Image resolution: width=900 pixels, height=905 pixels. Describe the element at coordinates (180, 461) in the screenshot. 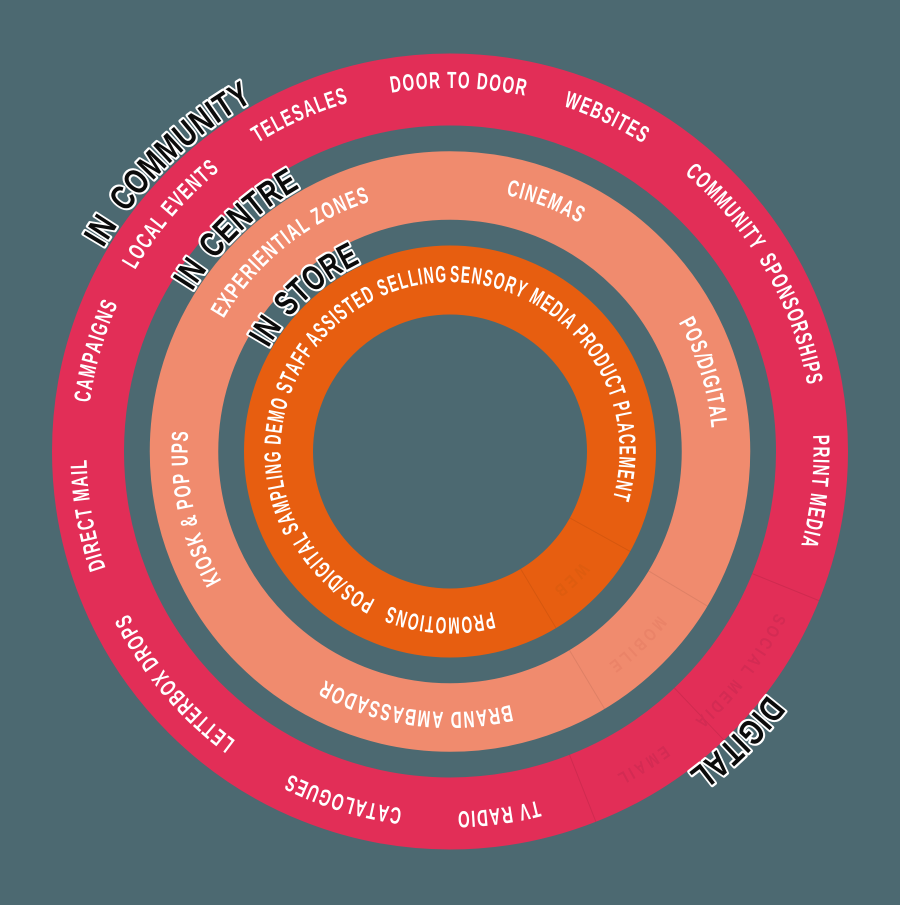

I see `svg-text: U` at that location.